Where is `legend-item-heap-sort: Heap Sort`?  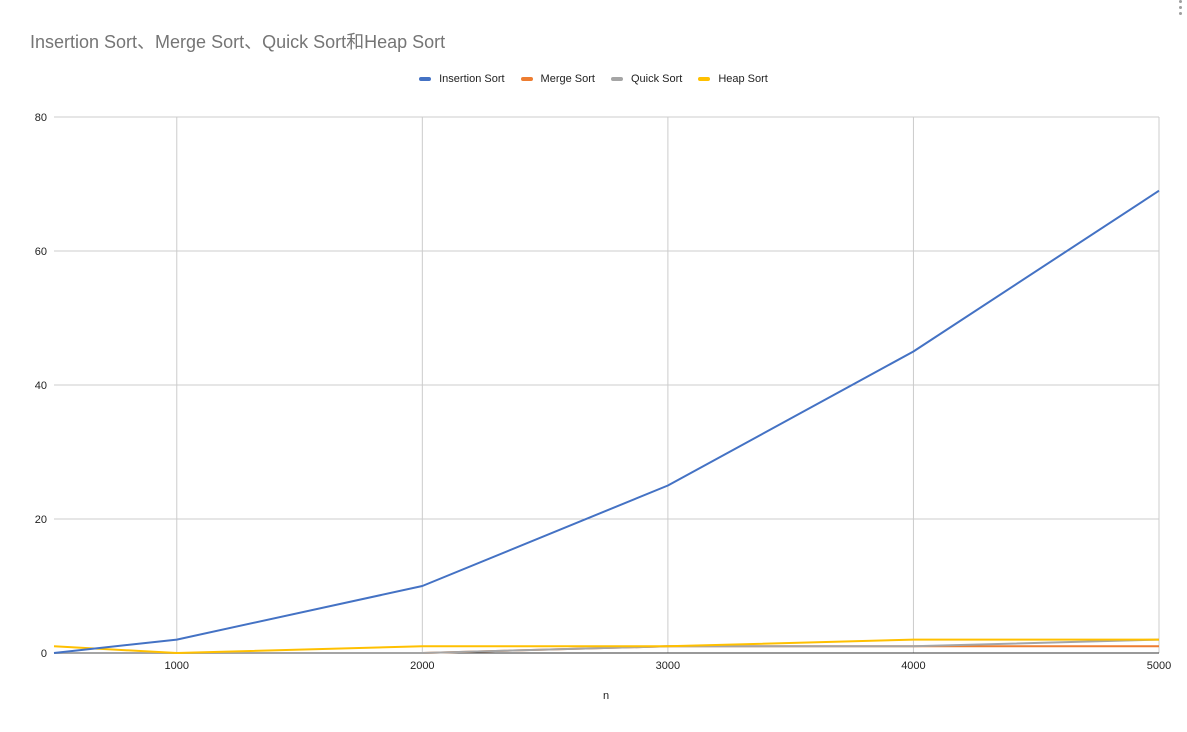 legend-item-heap-sort: Heap Sort is located at coordinates (733, 79).